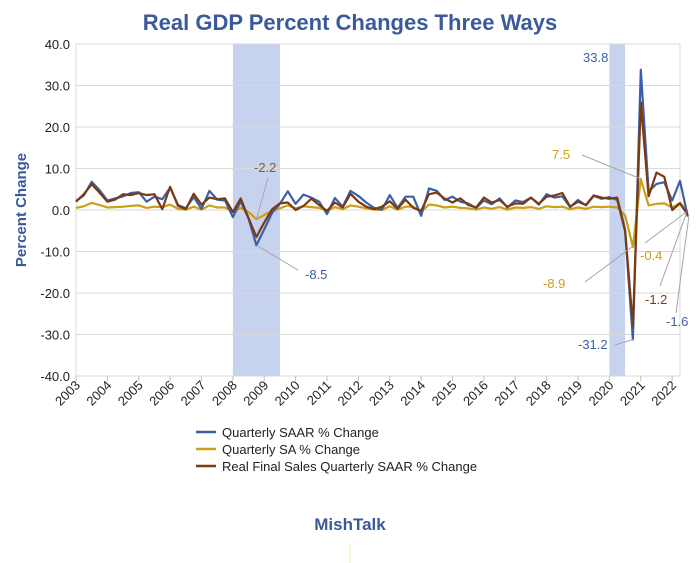  Describe the element at coordinates (255, 393) in the screenshot. I see `x-tick-label: 2009` at that location.